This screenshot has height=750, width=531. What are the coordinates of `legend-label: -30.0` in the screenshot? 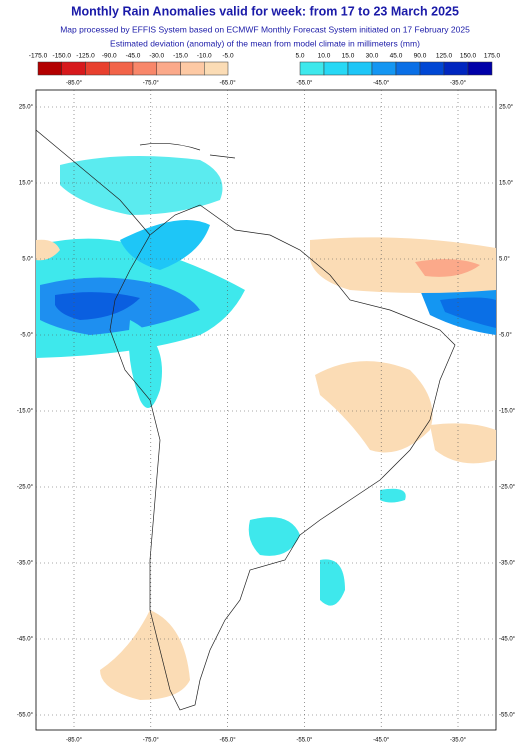 It's located at (156, 56).